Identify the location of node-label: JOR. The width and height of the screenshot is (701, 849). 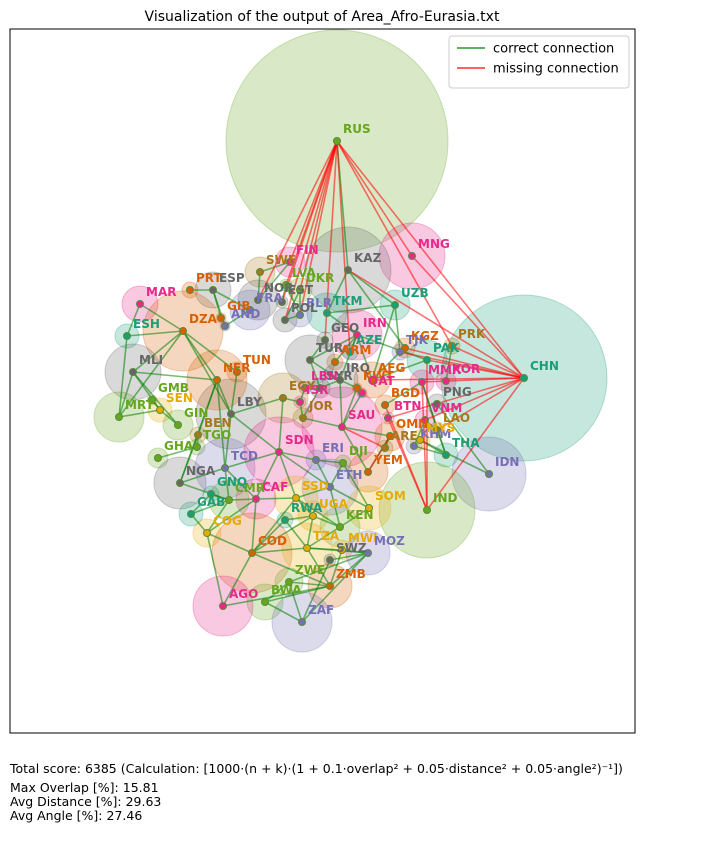
(320, 406).